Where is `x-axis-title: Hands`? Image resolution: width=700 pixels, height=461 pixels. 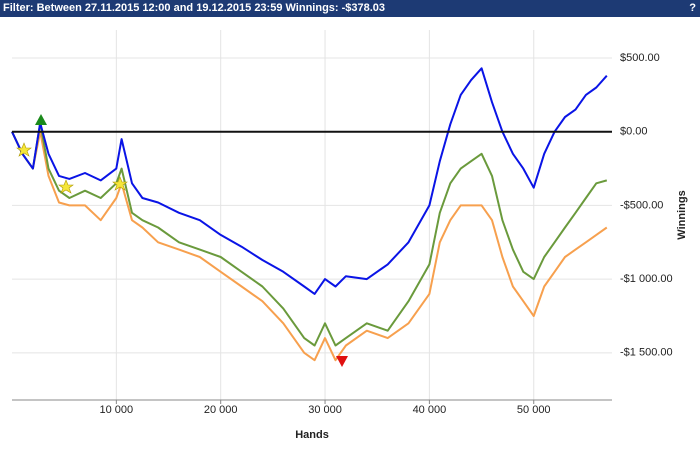
x-axis-title: Hands is located at coordinates (312, 435).